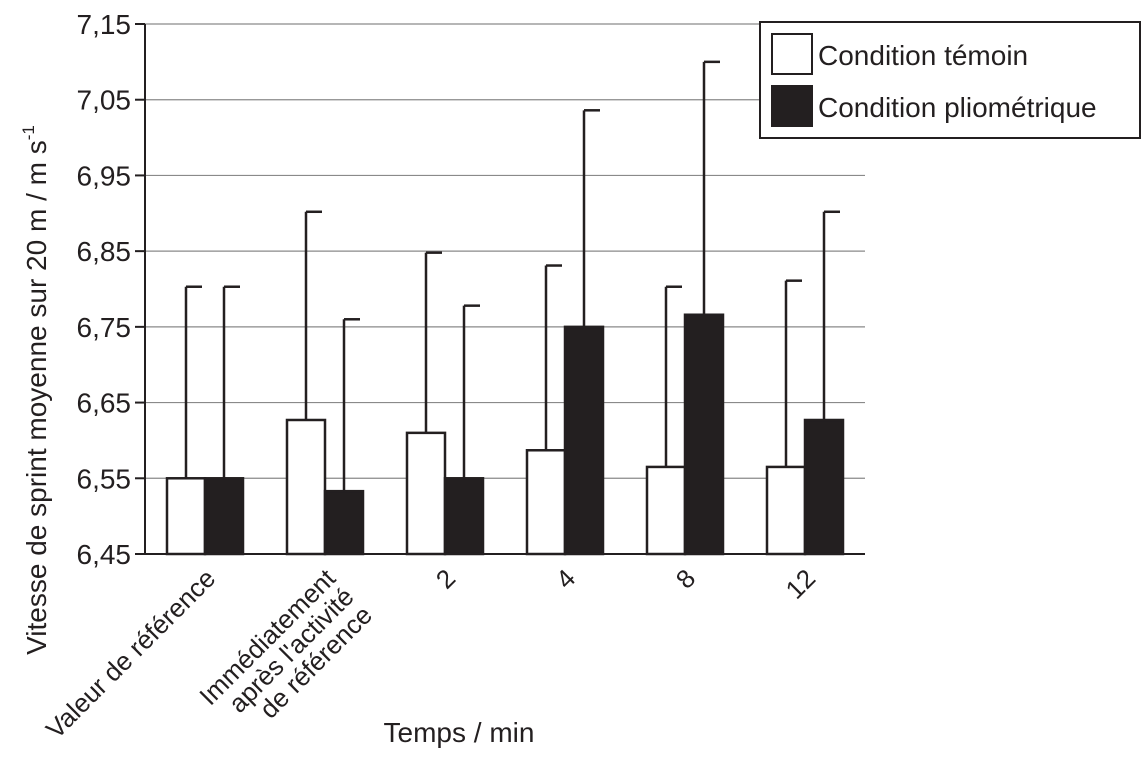 Image resolution: width=1144 pixels, height=765 pixels. Describe the element at coordinates (104, 100) in the screenshot. I see `y-tick-label: 7,05` at that location.